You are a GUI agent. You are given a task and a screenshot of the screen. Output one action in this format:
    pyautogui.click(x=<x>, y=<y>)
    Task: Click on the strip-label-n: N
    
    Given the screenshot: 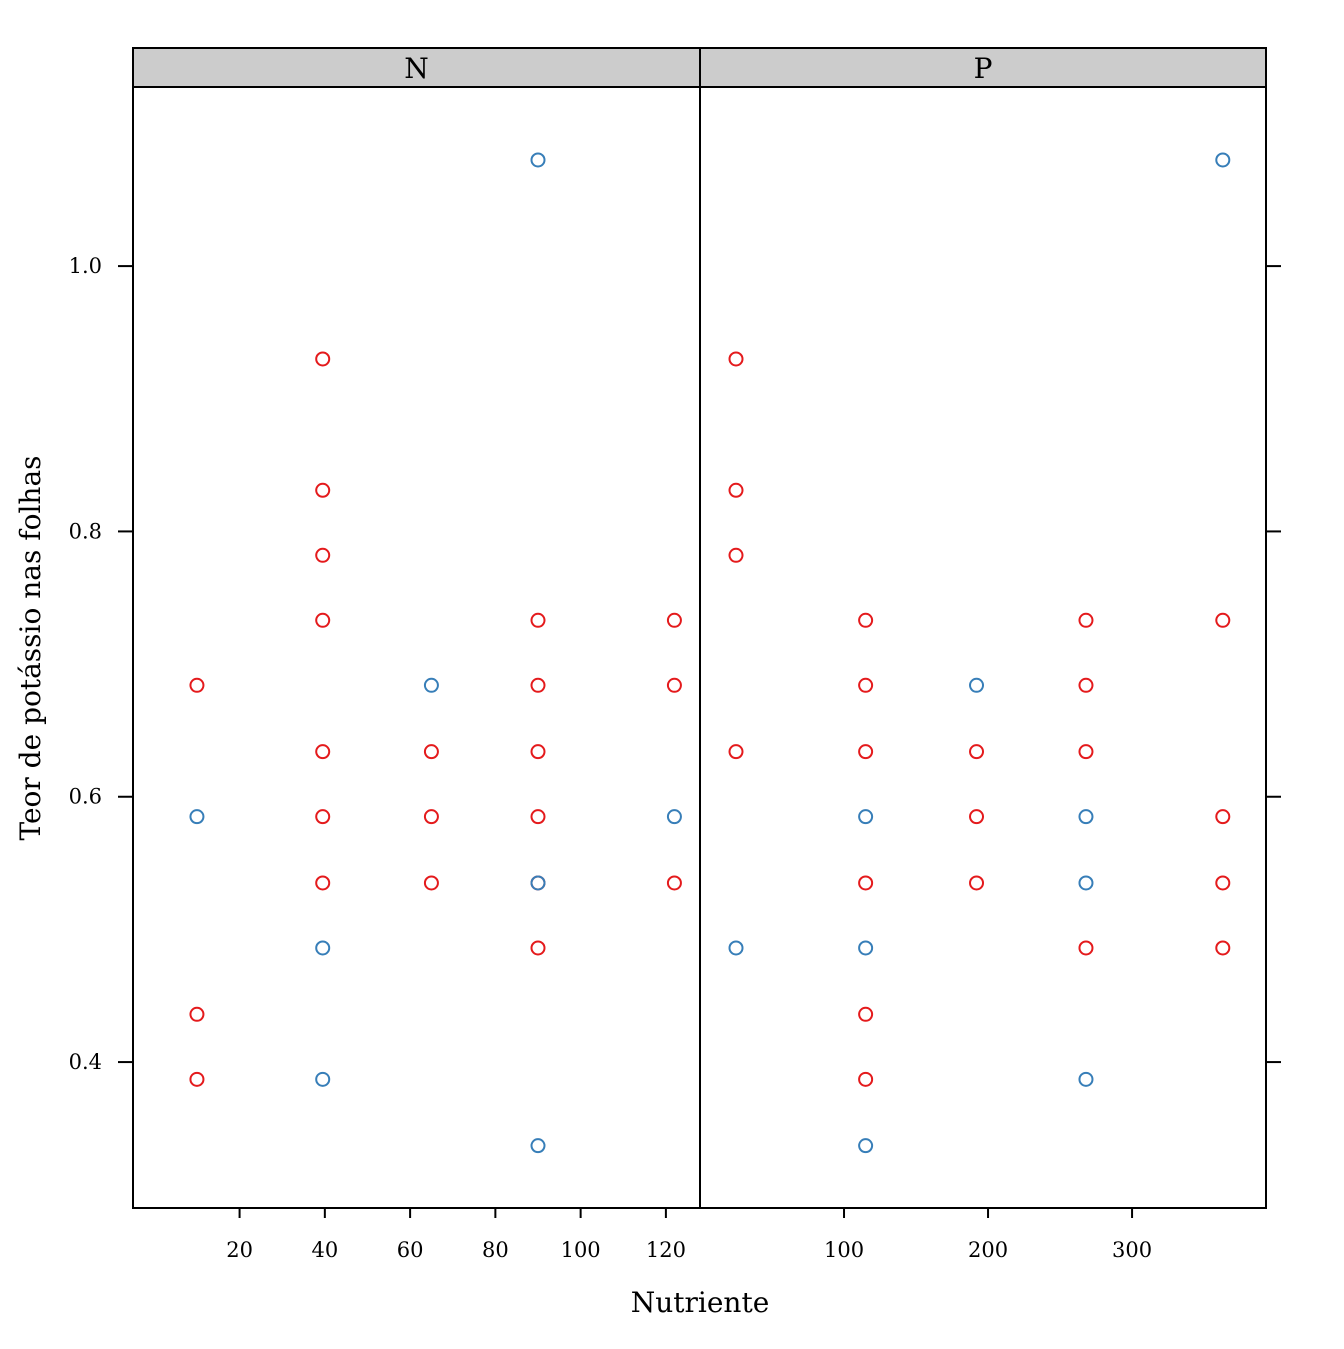 What is the action you would take?
    pyautogui.click(x=416, y=68)
    